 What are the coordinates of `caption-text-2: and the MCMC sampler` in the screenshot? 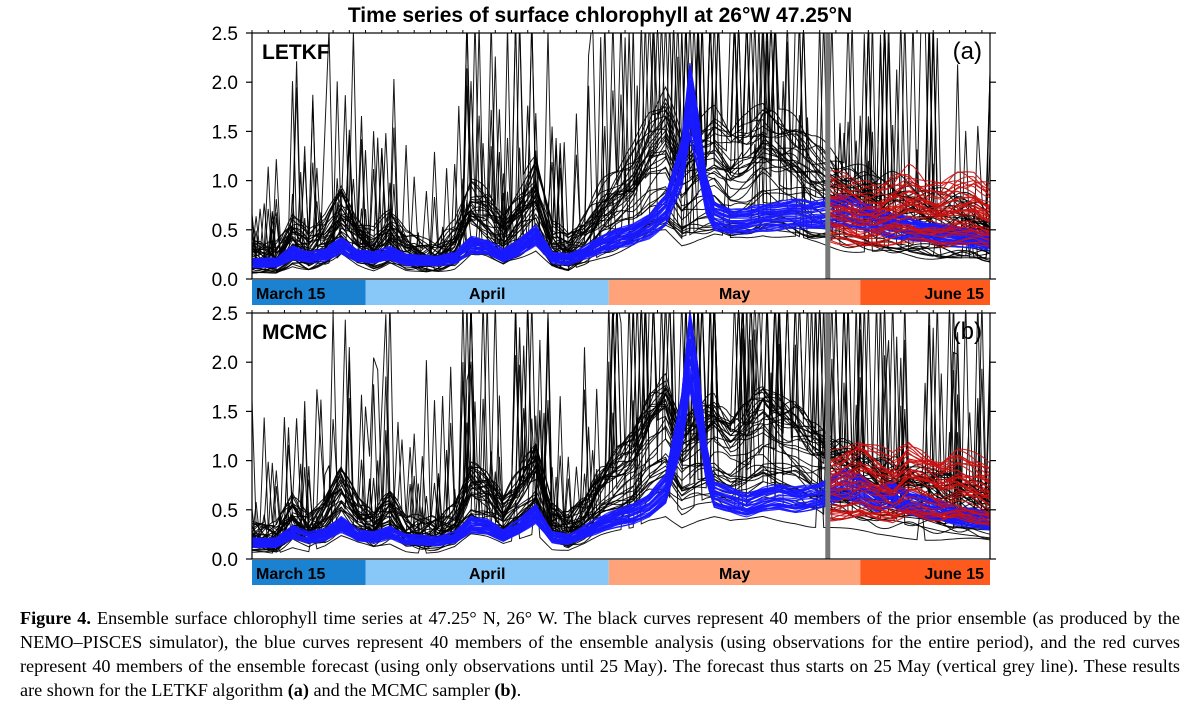 It's located at (401, 690).